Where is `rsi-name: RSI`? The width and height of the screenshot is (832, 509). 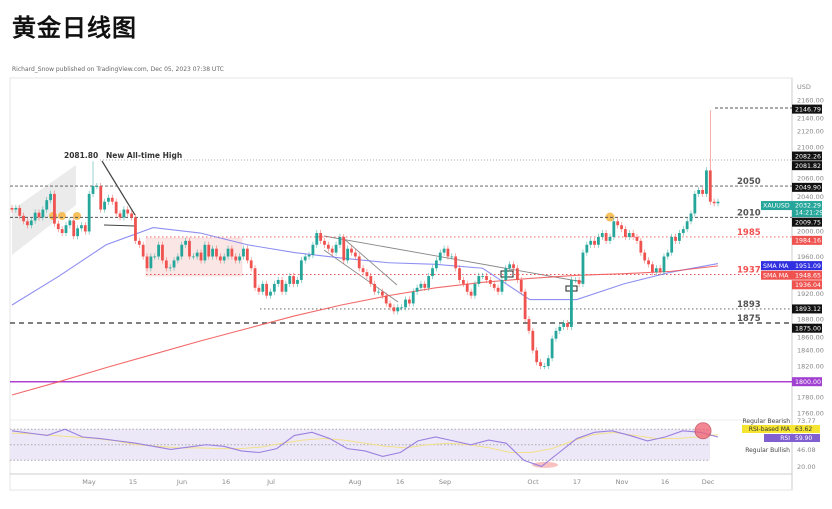 rsi-name: RSI is located at coordinates (785, 438).